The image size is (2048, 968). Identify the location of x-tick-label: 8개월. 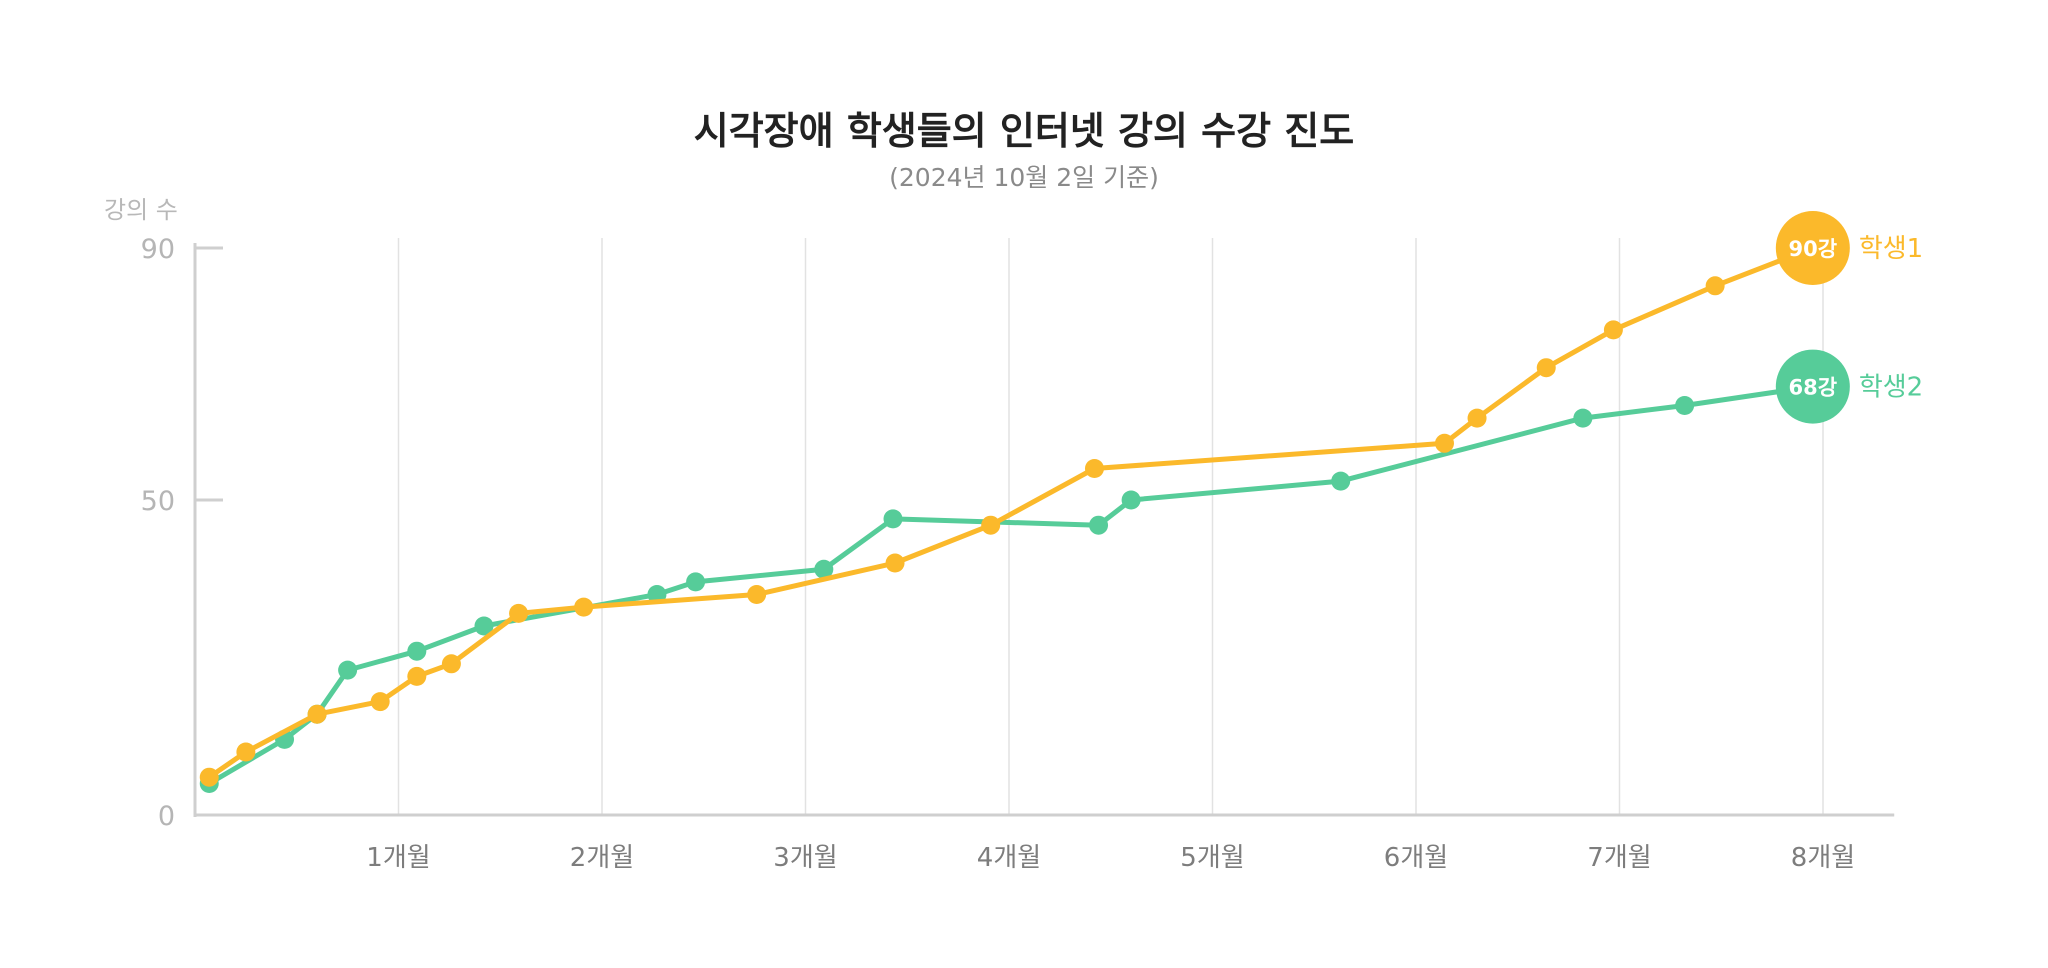
(1823, 858).